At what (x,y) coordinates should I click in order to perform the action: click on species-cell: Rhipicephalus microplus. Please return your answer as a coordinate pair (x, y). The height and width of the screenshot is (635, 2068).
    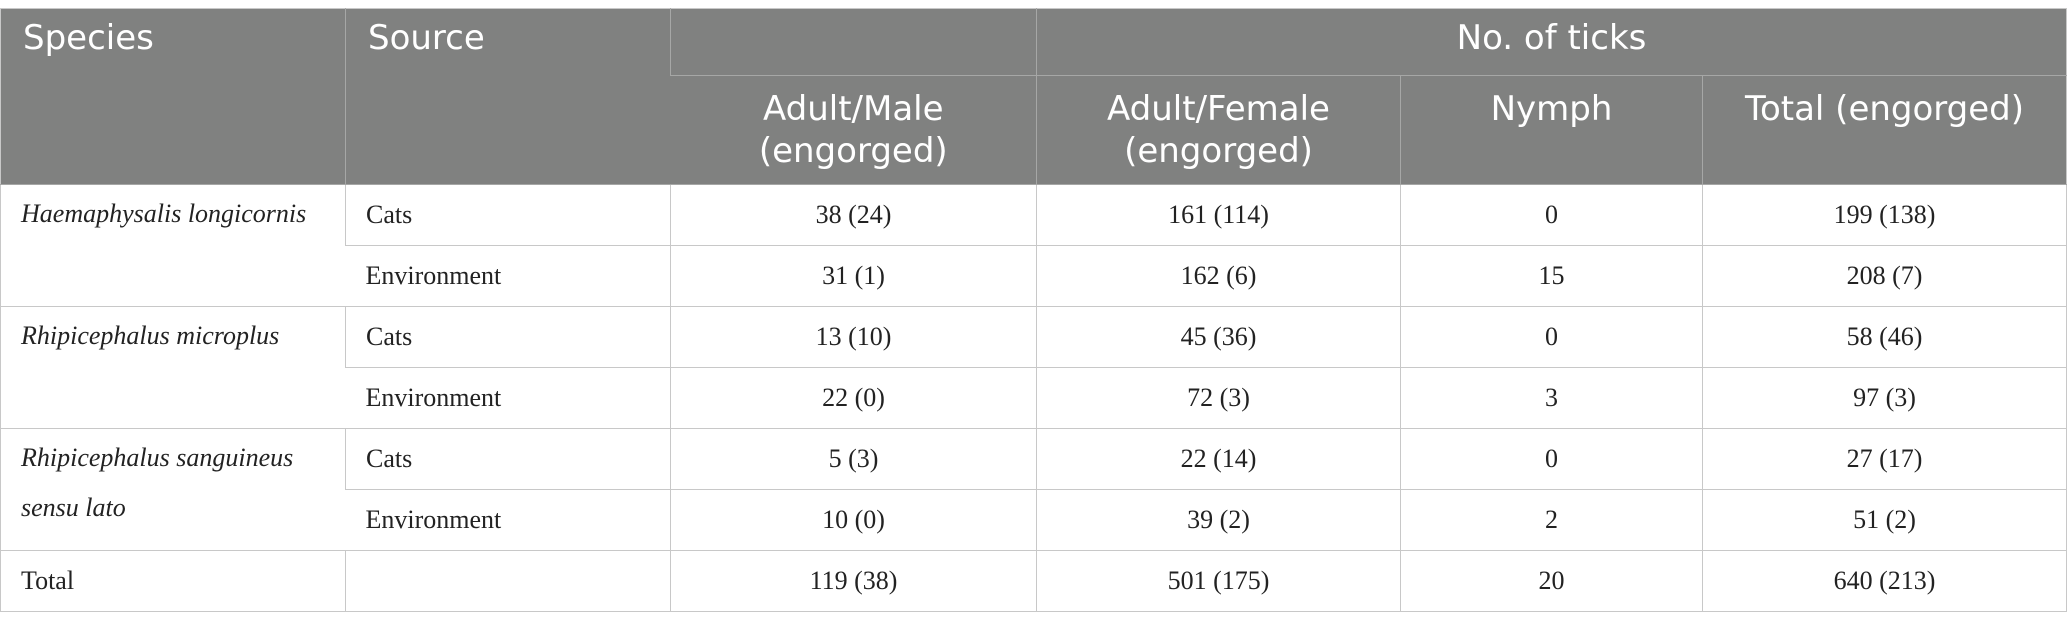
    Looking at the image, I should click on (173, 367).